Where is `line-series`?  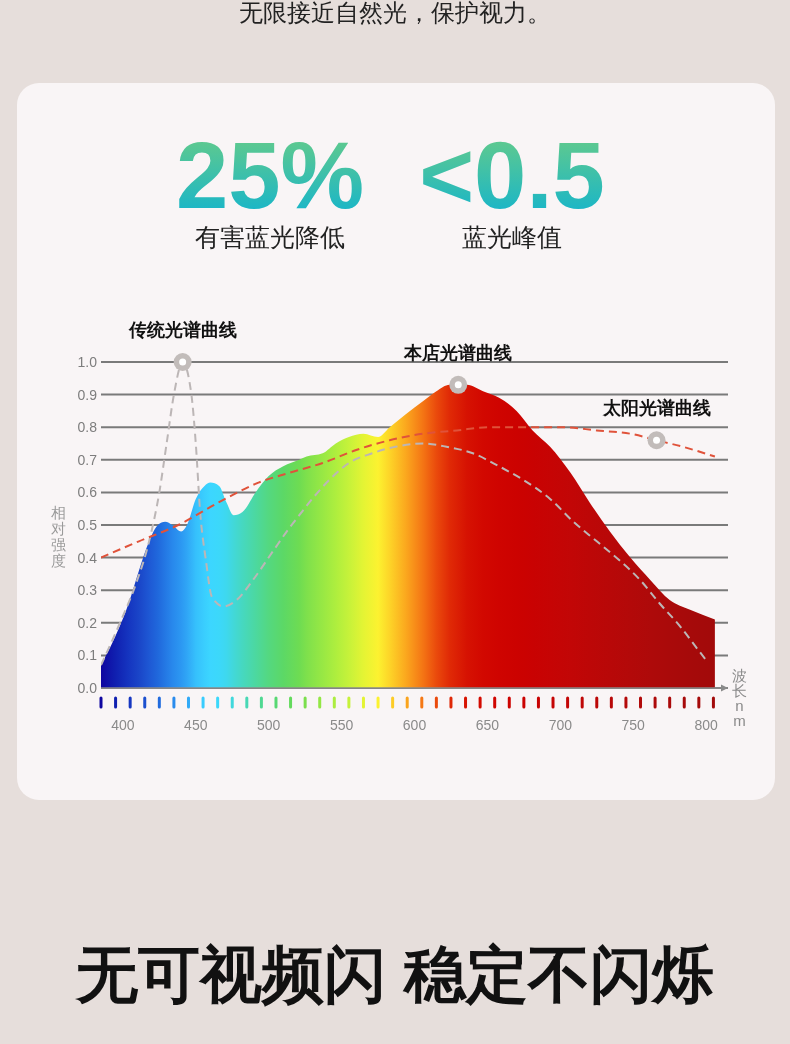 line-series is located at coordinates (408, 492).